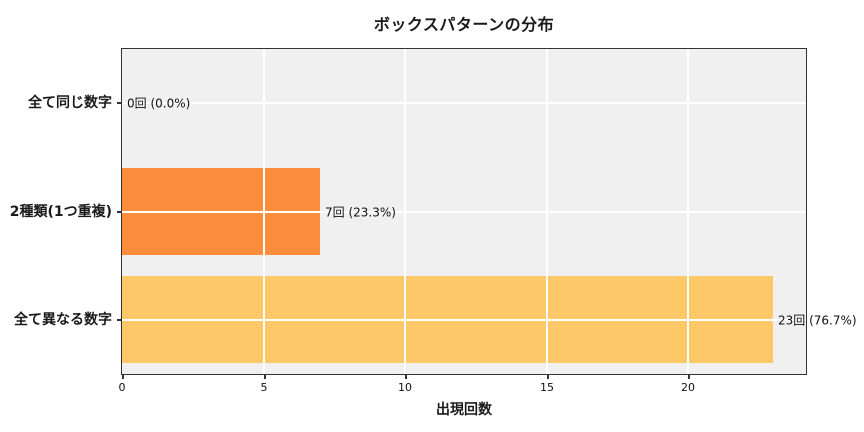 This screenshot has width=864, height=432. What do you see at coordinates (70, 103) in the screenshot?
I see `ytick-label-0: 全て同じ数字` at bounding box center [70, 103].